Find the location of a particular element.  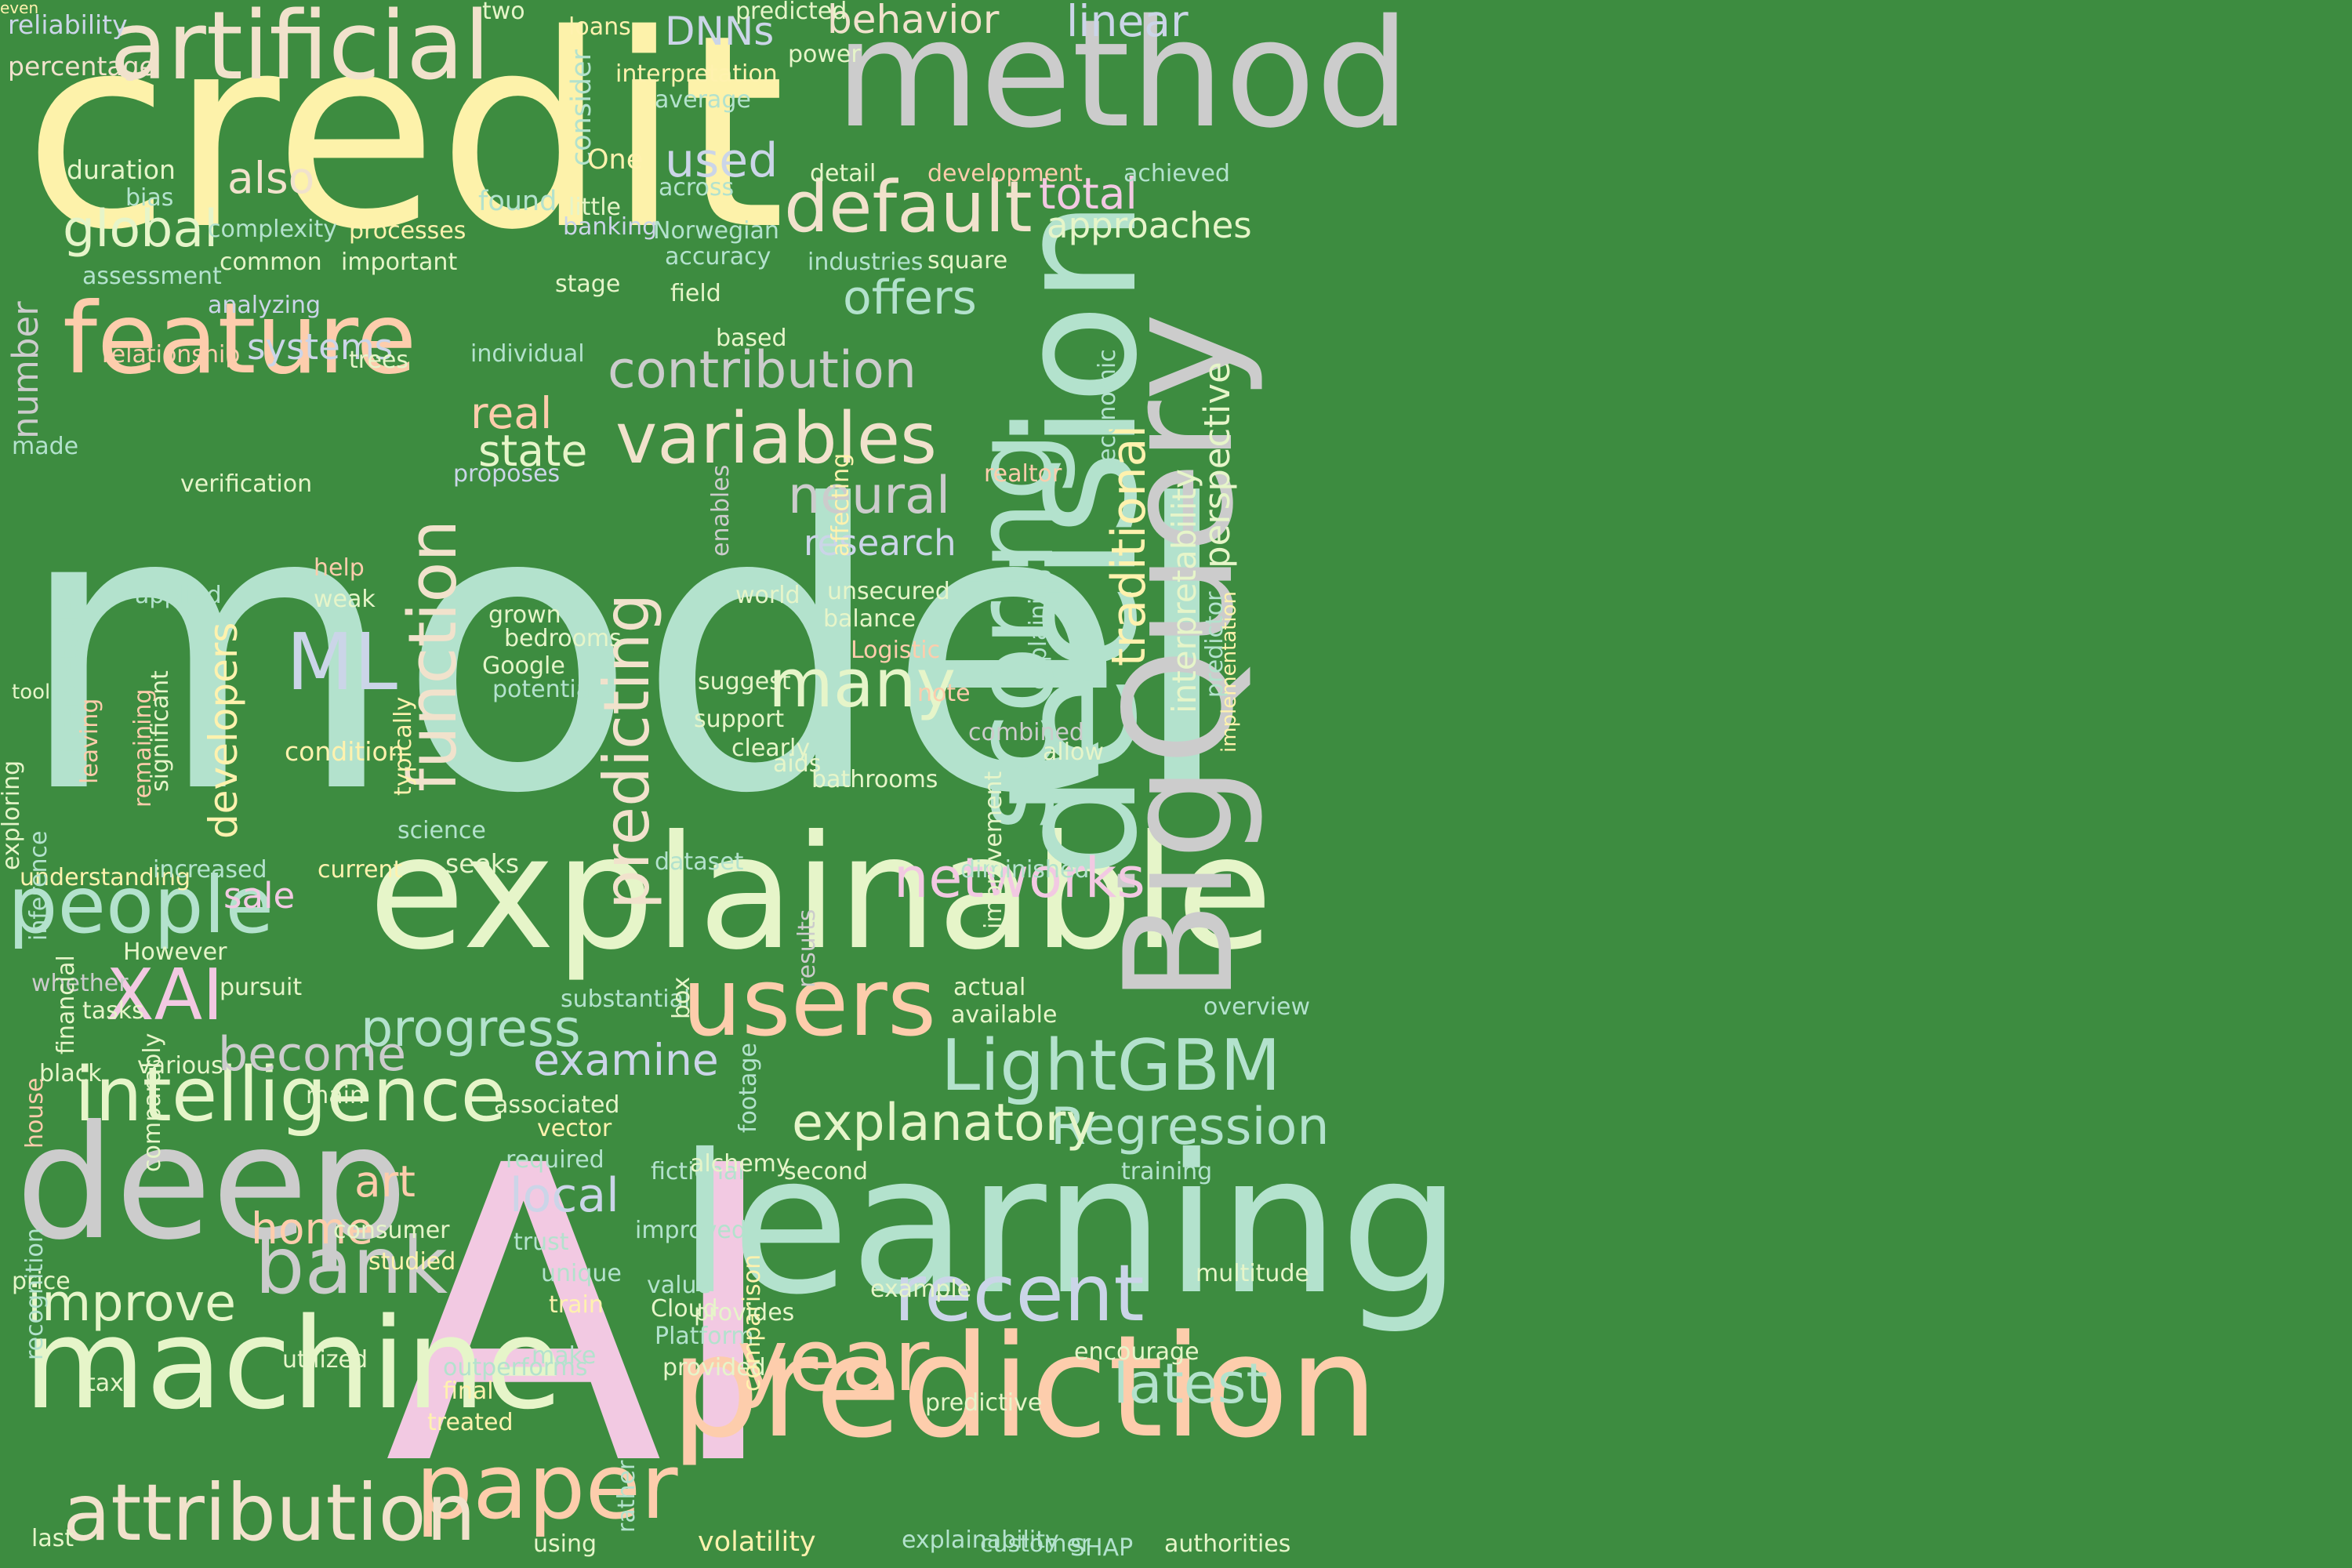

word-deep: deep is located at coordinates (212, 1183).